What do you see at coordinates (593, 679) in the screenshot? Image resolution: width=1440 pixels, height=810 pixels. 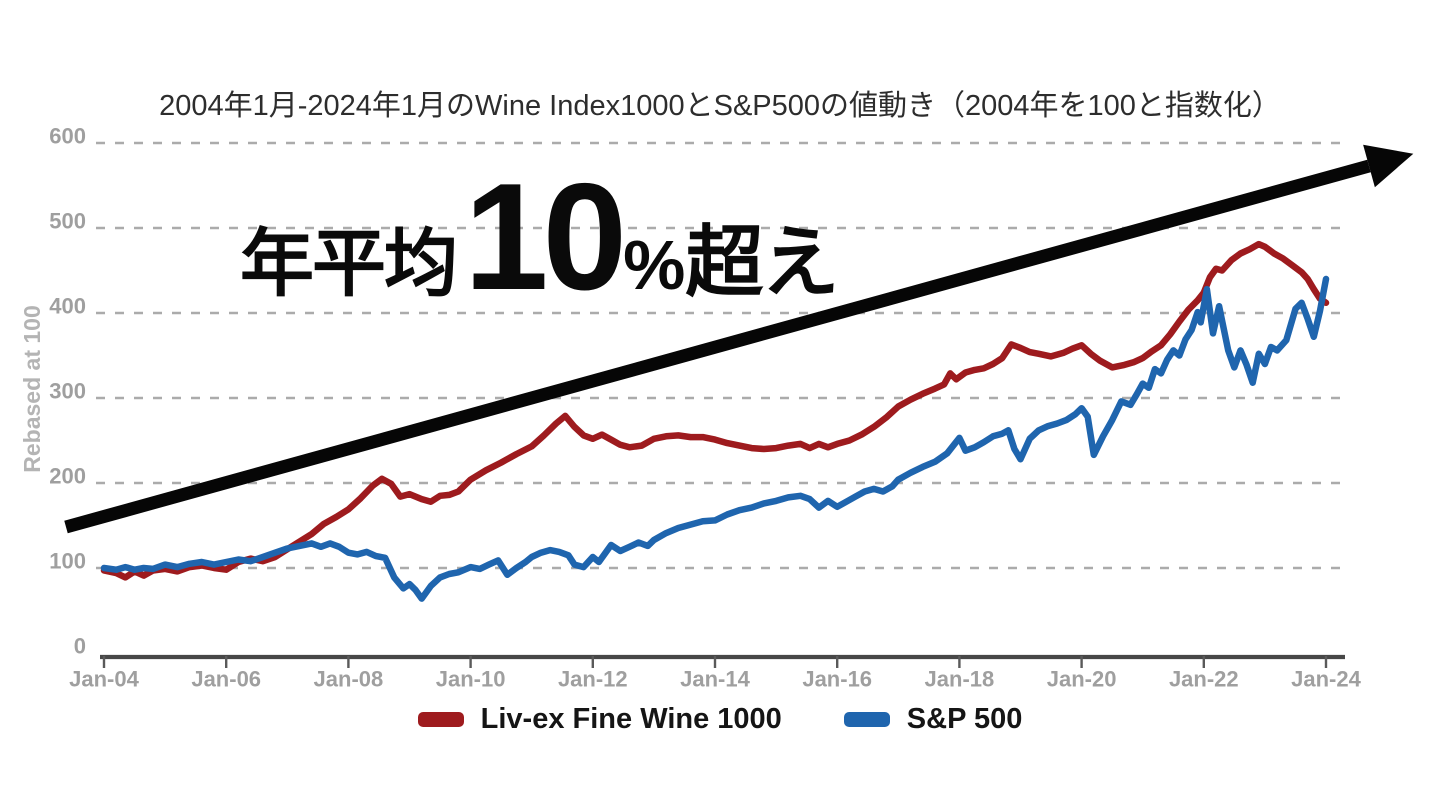 I see `x-tick-label-Jan-12: Jan-12` at bounding box center [593, 679].